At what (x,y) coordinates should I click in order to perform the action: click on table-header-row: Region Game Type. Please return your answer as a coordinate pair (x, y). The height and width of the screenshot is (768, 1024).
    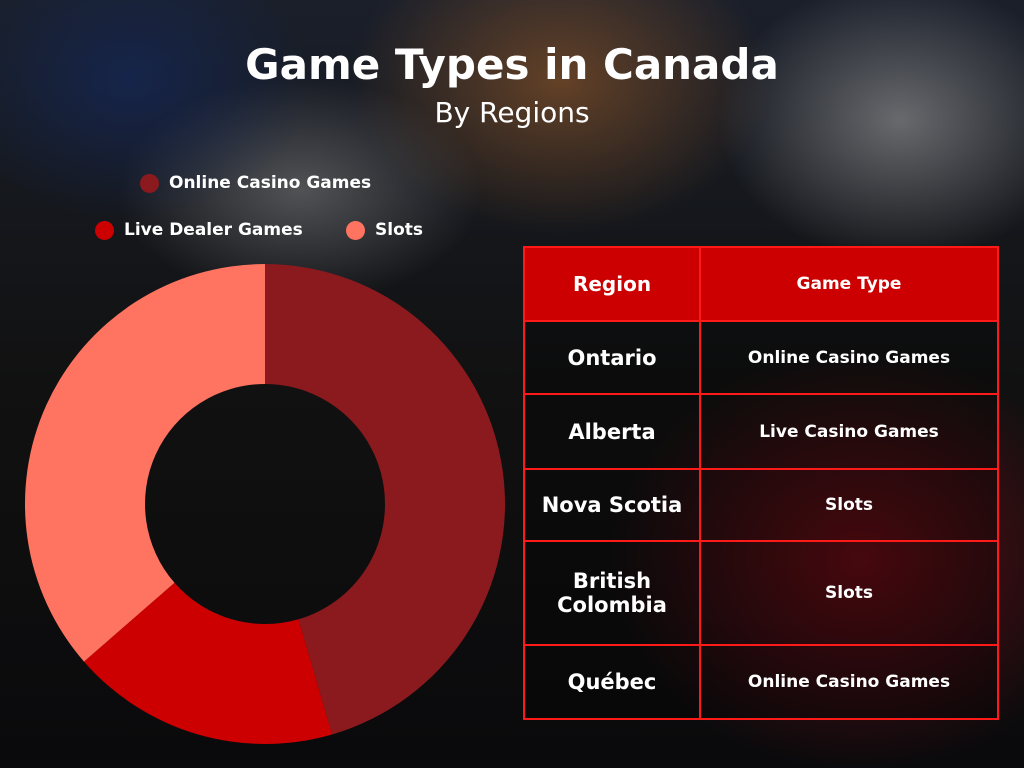
    Looking at the image, I should click on (761, 284).